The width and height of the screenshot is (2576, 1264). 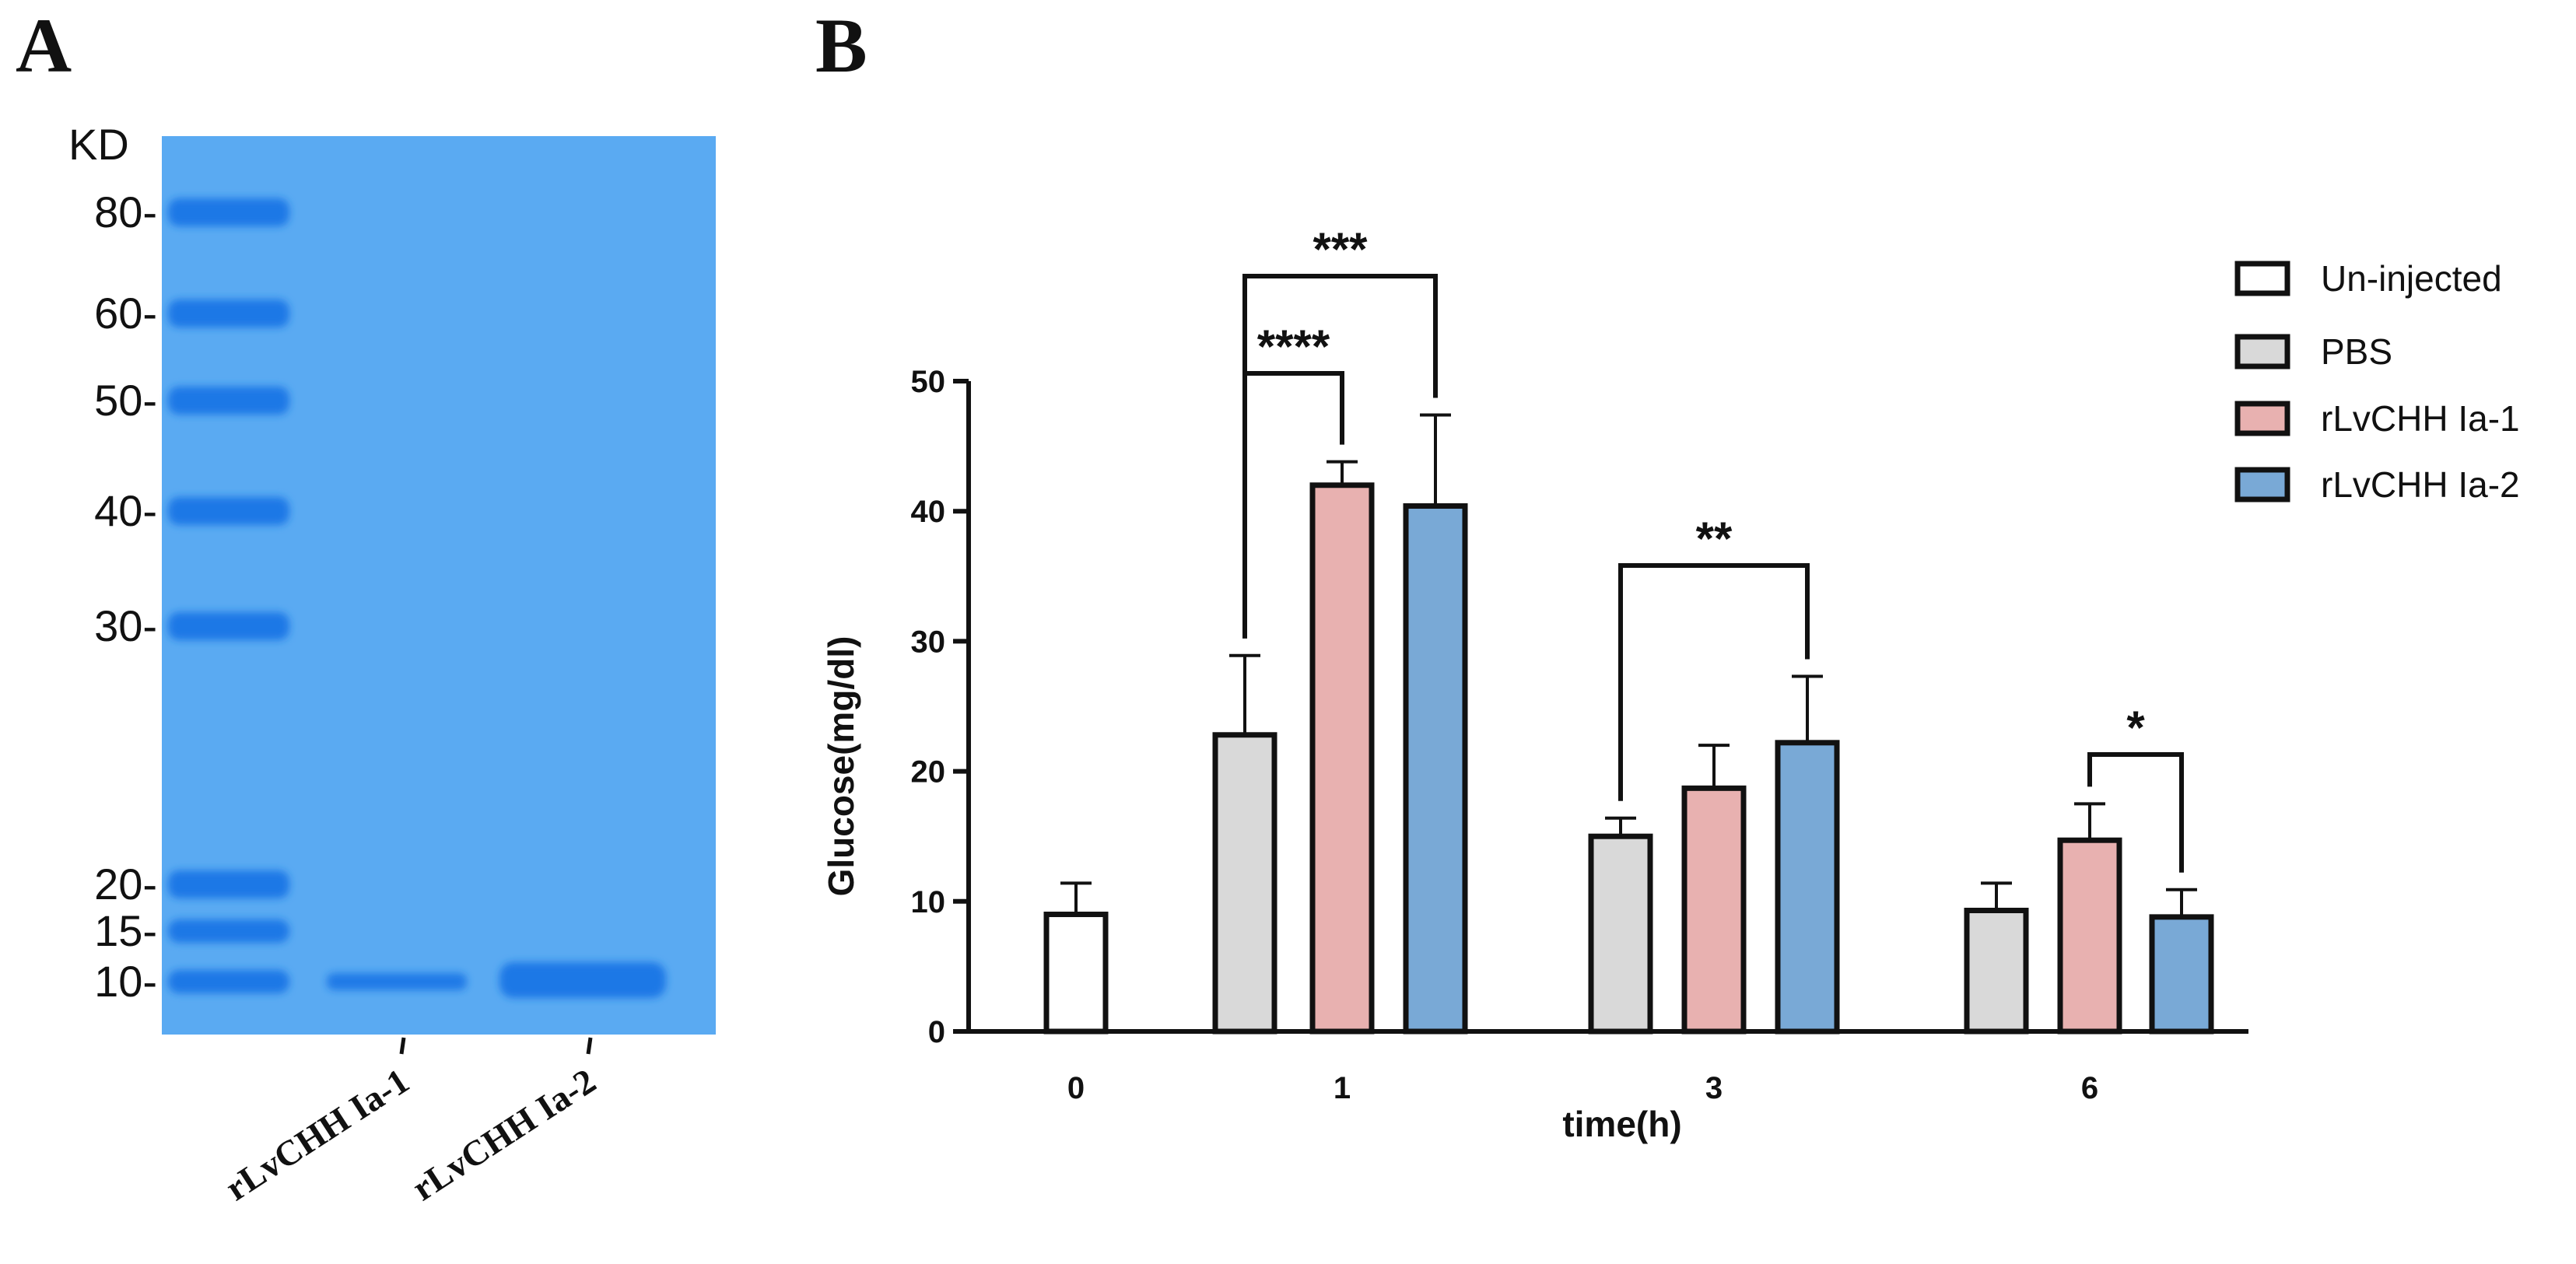 I want to click on x-axis-title: time(h), so click(x=1621, y=1124).